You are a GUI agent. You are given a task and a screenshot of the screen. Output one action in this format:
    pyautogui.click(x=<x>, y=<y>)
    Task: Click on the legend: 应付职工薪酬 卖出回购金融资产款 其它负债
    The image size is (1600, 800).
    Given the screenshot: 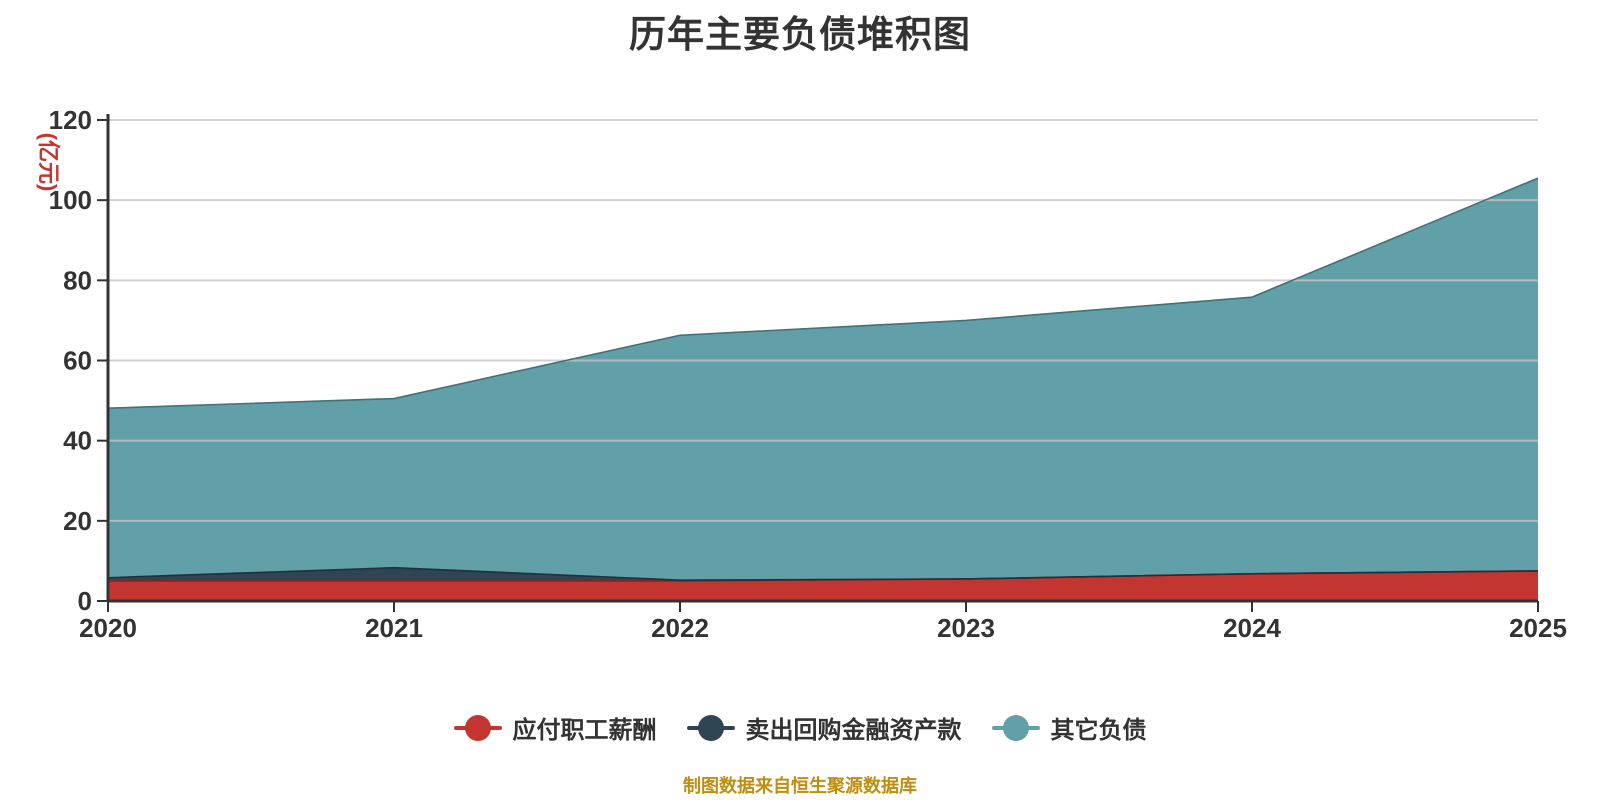 What is the action you would take?
    pyautogui.click(x=800, y=727)
    